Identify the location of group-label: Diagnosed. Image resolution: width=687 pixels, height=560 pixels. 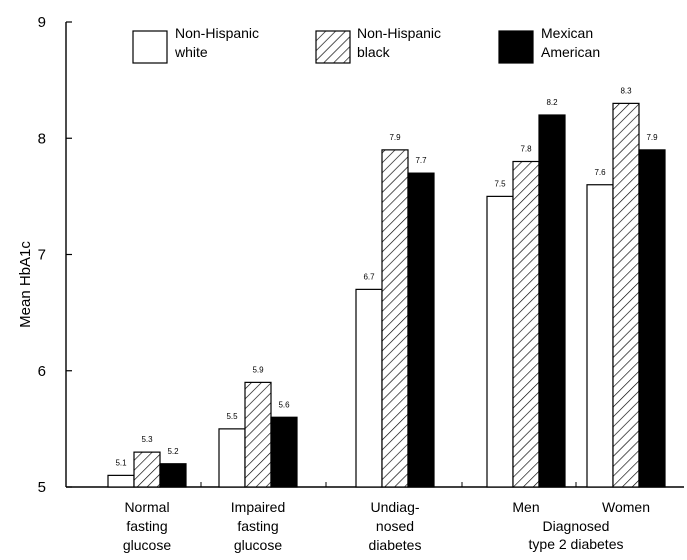
(576, 526).